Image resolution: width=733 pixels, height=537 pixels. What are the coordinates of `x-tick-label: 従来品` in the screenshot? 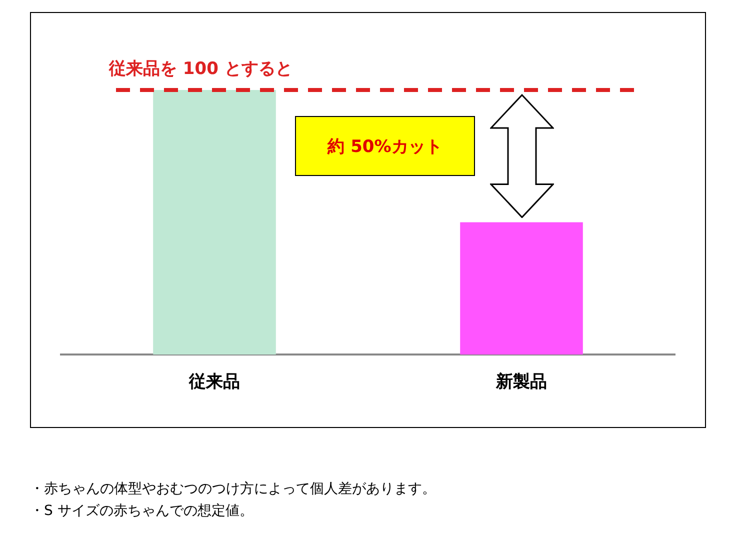 It's located at (214, 382).